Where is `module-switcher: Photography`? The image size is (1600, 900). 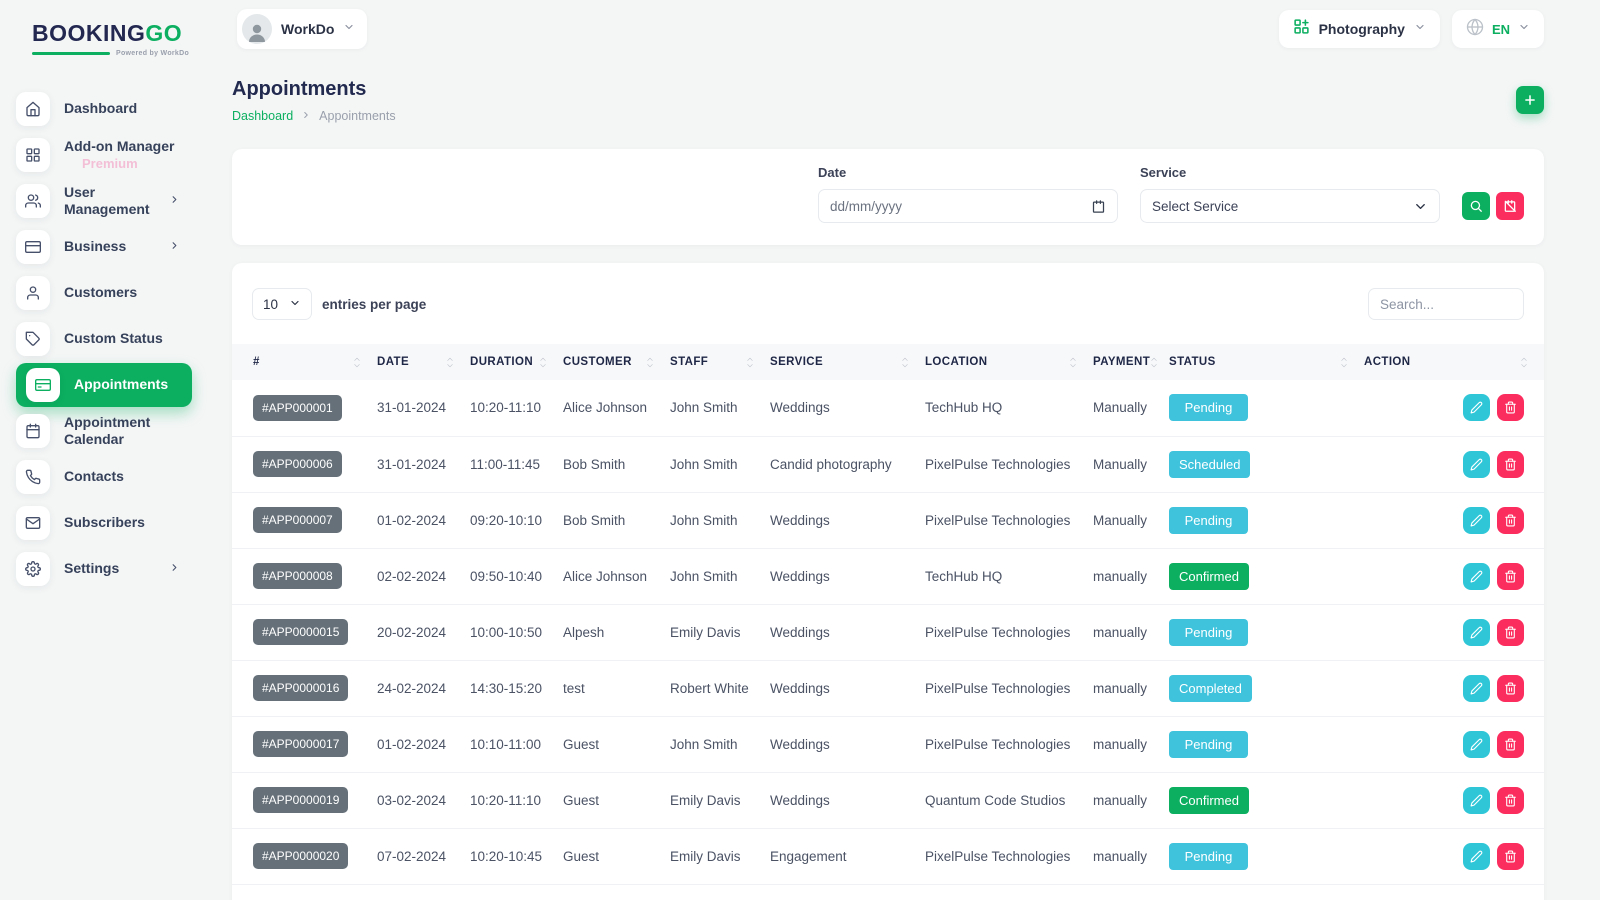 module-switcher: Photography is located at coordinates (1359, 29).